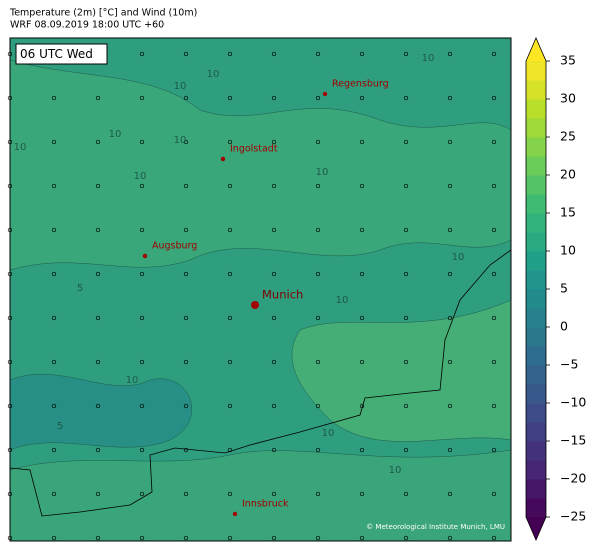 Image resolution: width=599 pixels, height=552 pixels. Describe the element at coordinates (573, 402) in the screenshot. I see `colorbar-tick-label: −10` at that location.